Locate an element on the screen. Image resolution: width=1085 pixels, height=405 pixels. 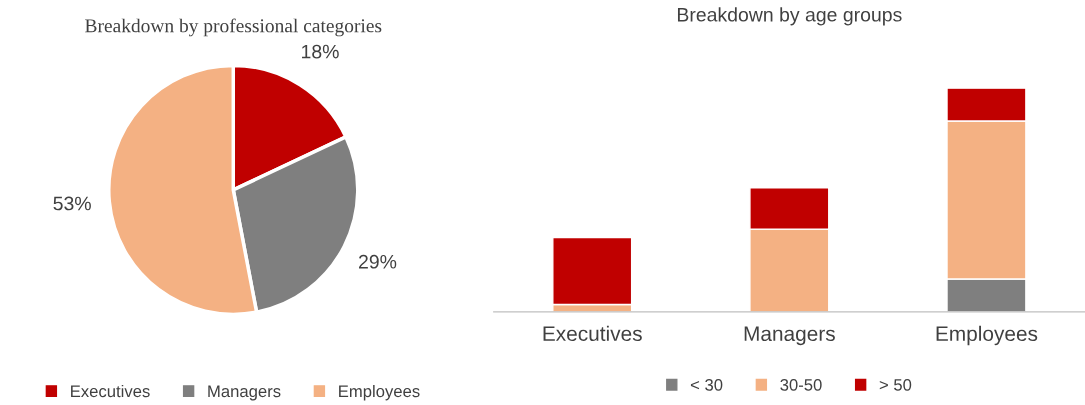
x-tick-label: Executives is located at coordinates (592, 333).